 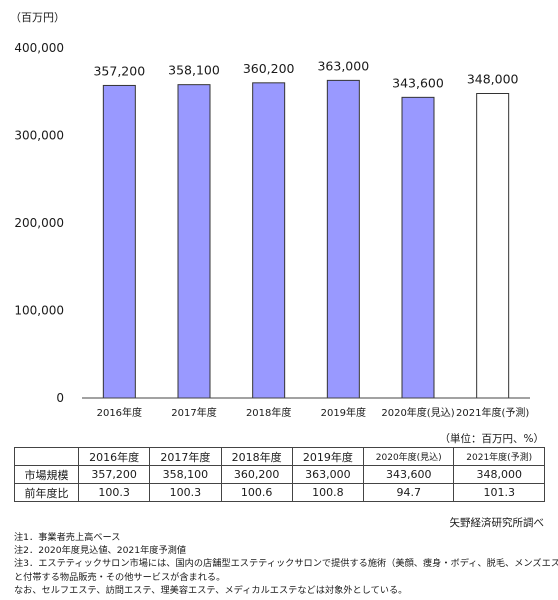 What do you see at coordinates (256, 474) in the screenshot?
I see `table-cell: 360,200` at bounding box center [256, 474].